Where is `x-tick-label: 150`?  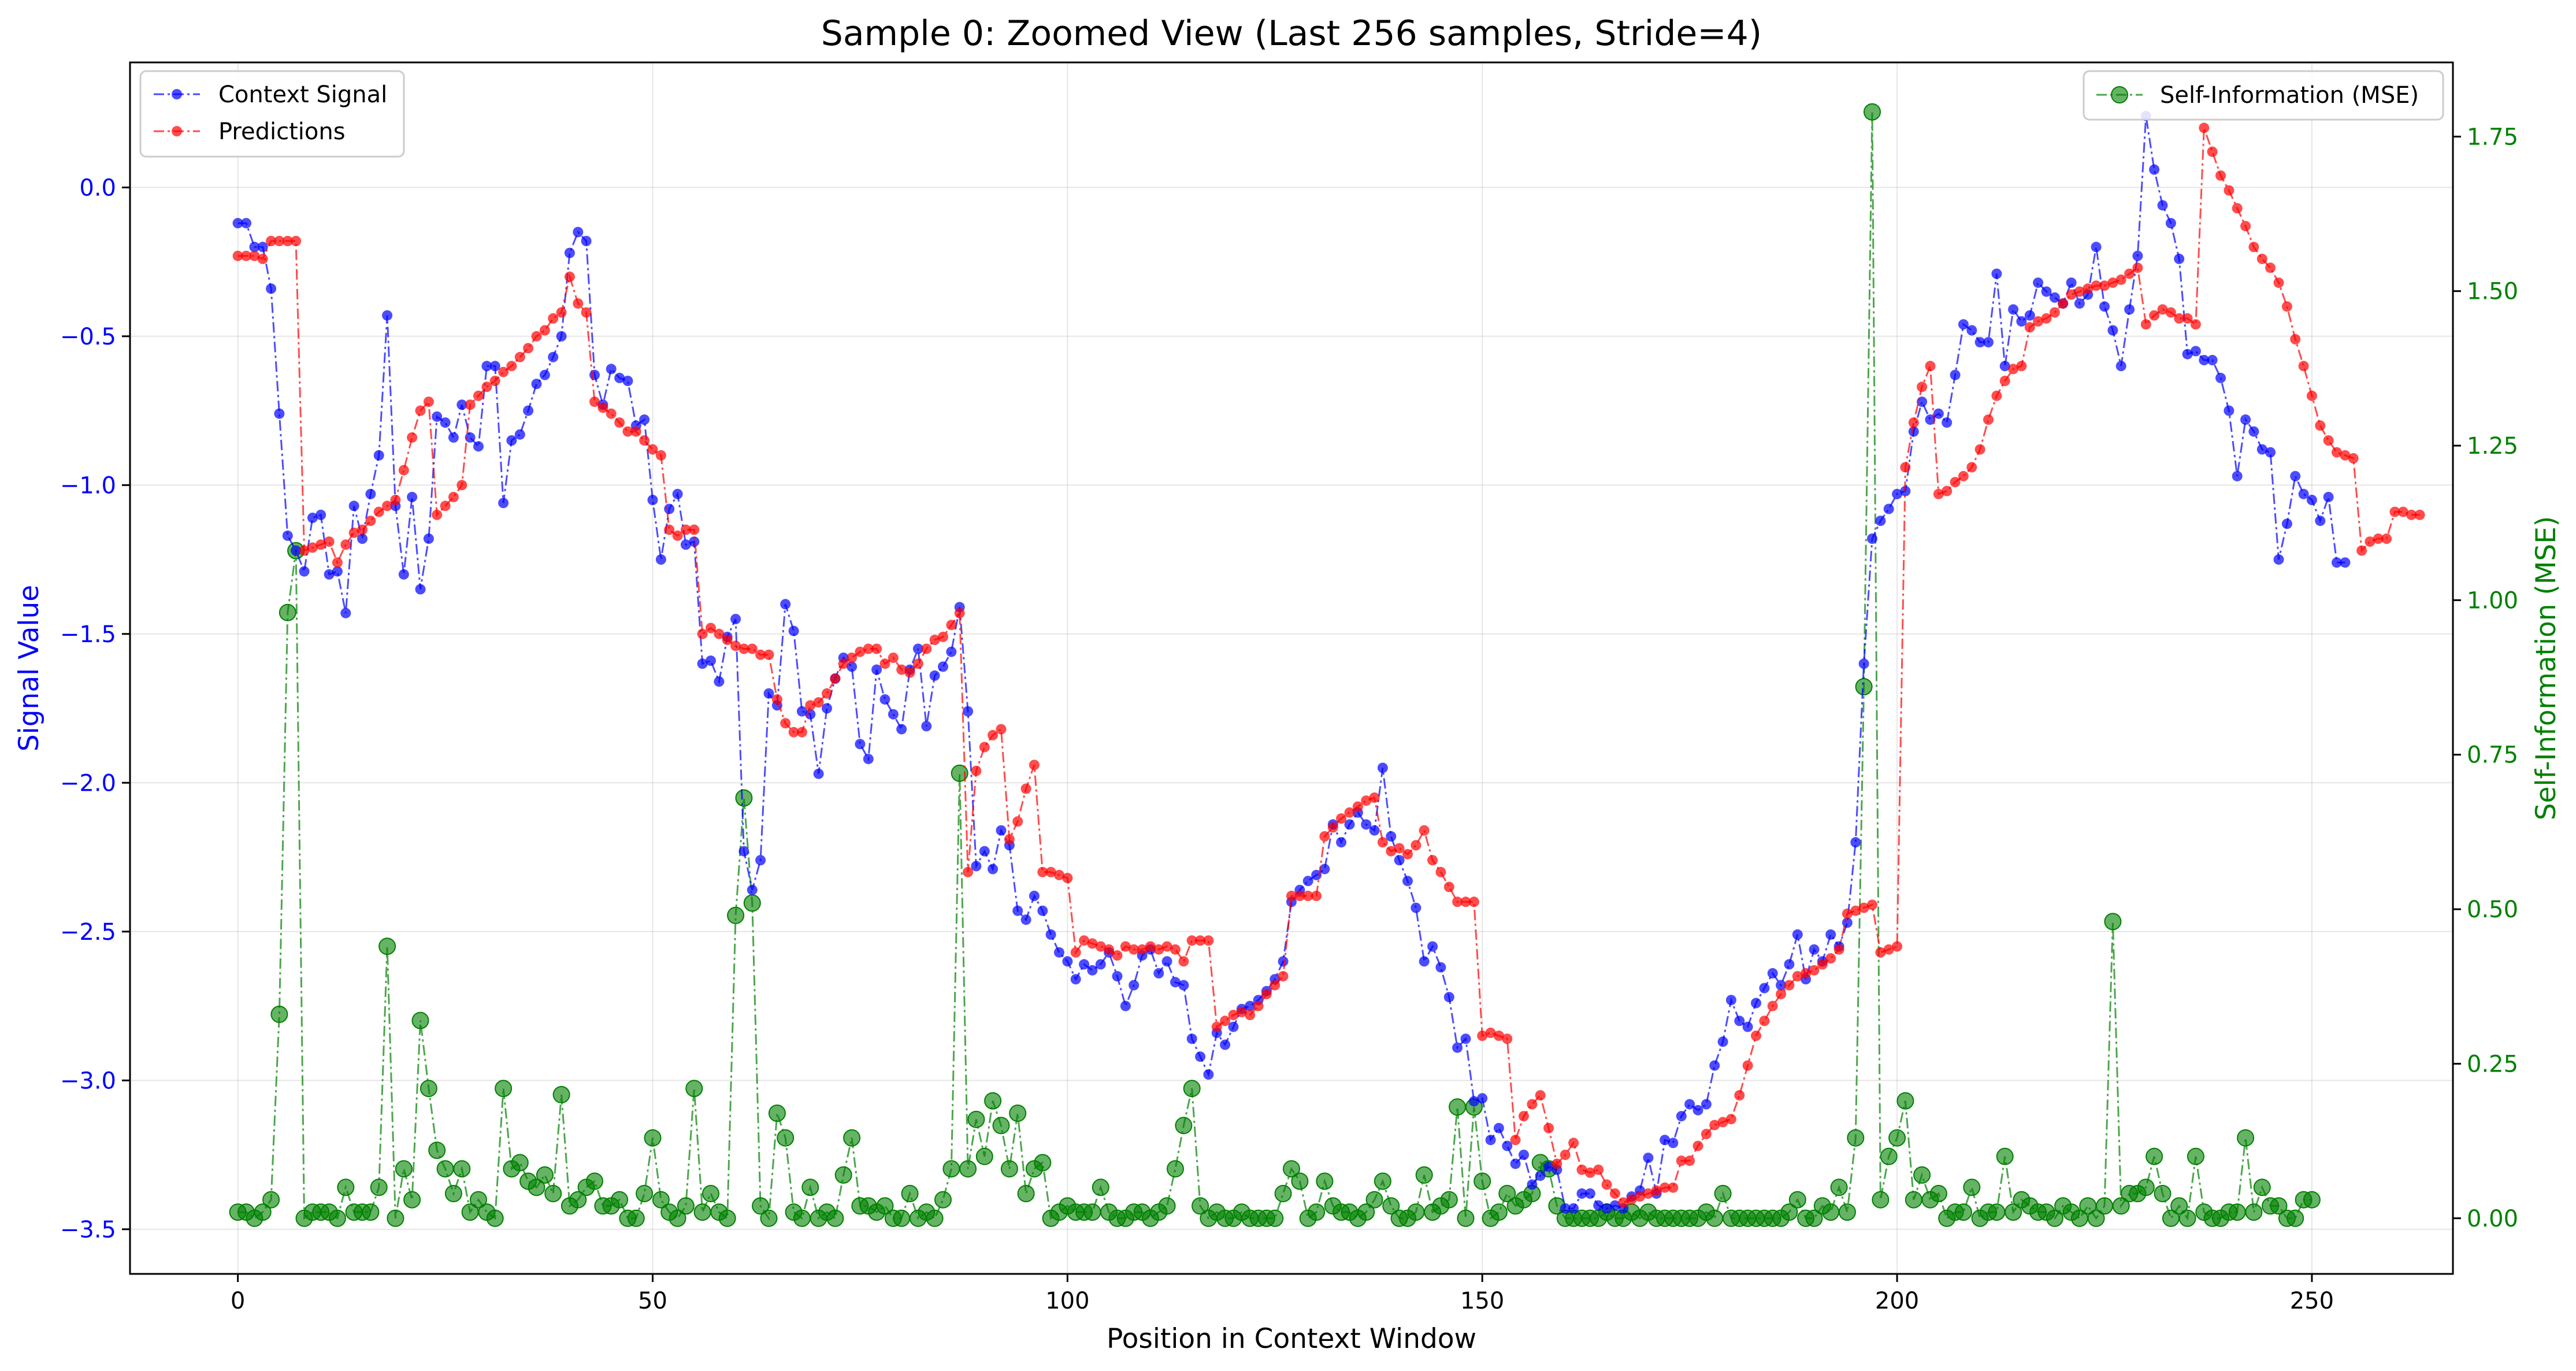 x-tick-label: 150 is located at coordinates (1482, 1301).